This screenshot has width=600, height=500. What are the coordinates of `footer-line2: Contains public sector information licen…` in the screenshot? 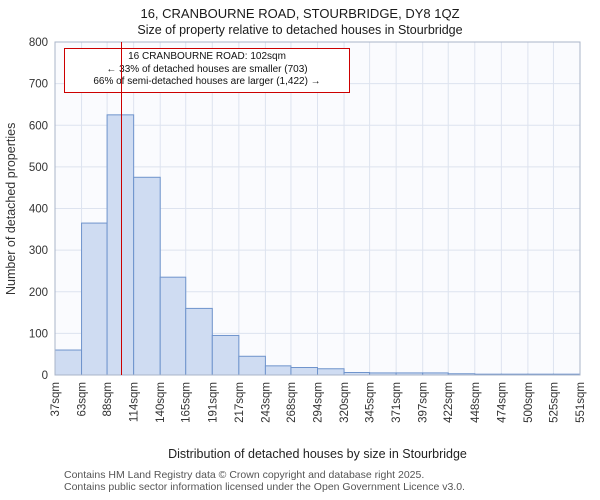 It's located at (264, 486).